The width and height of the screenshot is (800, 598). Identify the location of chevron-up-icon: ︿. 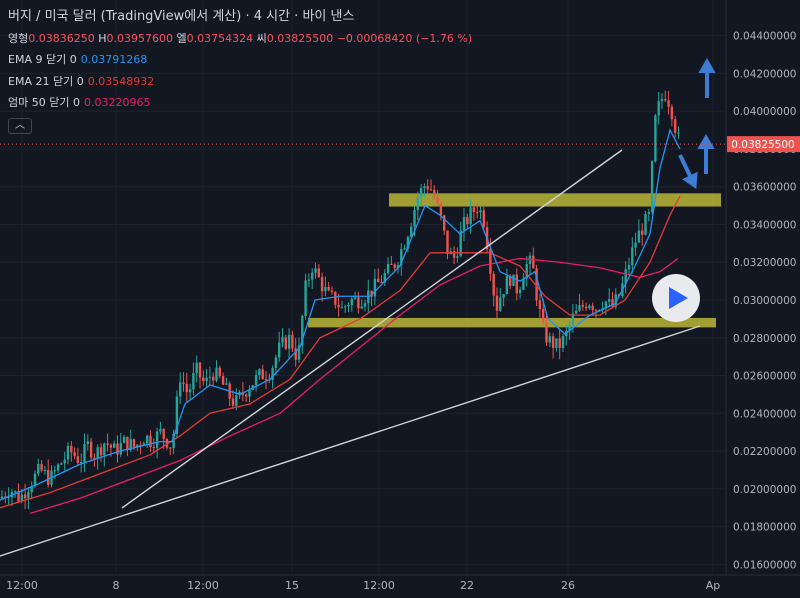
(20, 125).